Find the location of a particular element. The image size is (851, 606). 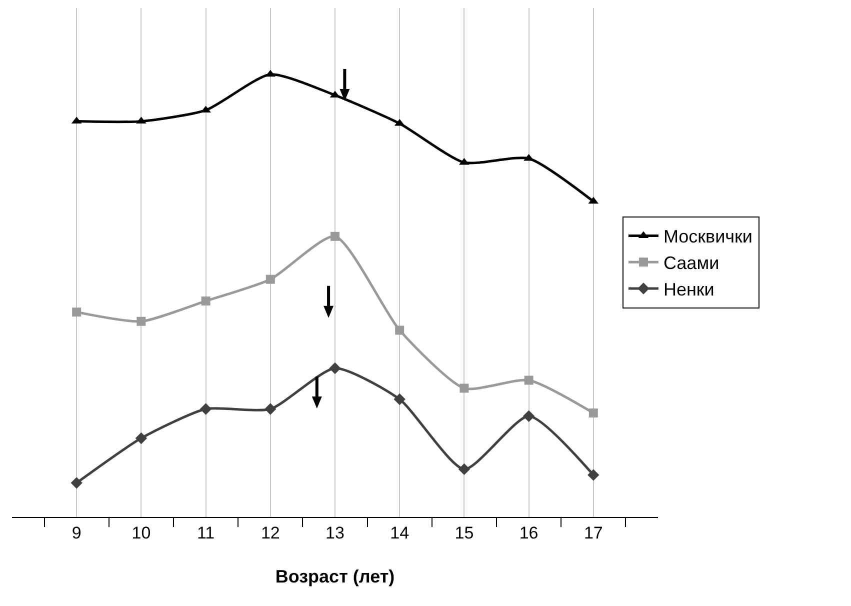

legend-label: Саами is located at coordinates (691, 263).